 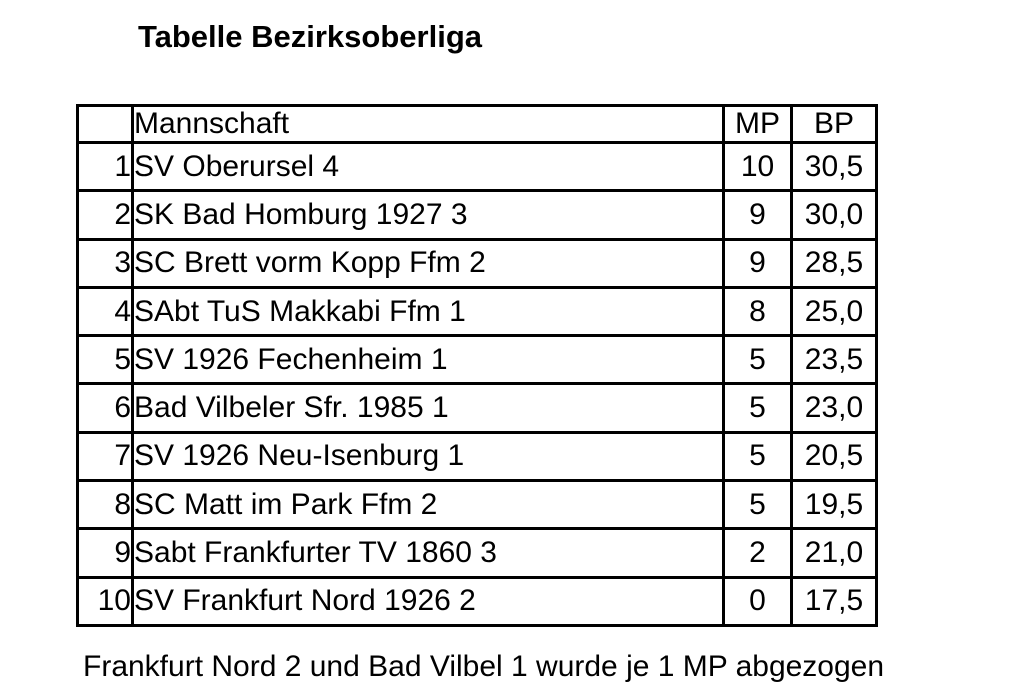 What do you see at coordinates (834, 166) in the screenshot?
I see `bp-cell: 30,5` at bounding box center [834, 166].